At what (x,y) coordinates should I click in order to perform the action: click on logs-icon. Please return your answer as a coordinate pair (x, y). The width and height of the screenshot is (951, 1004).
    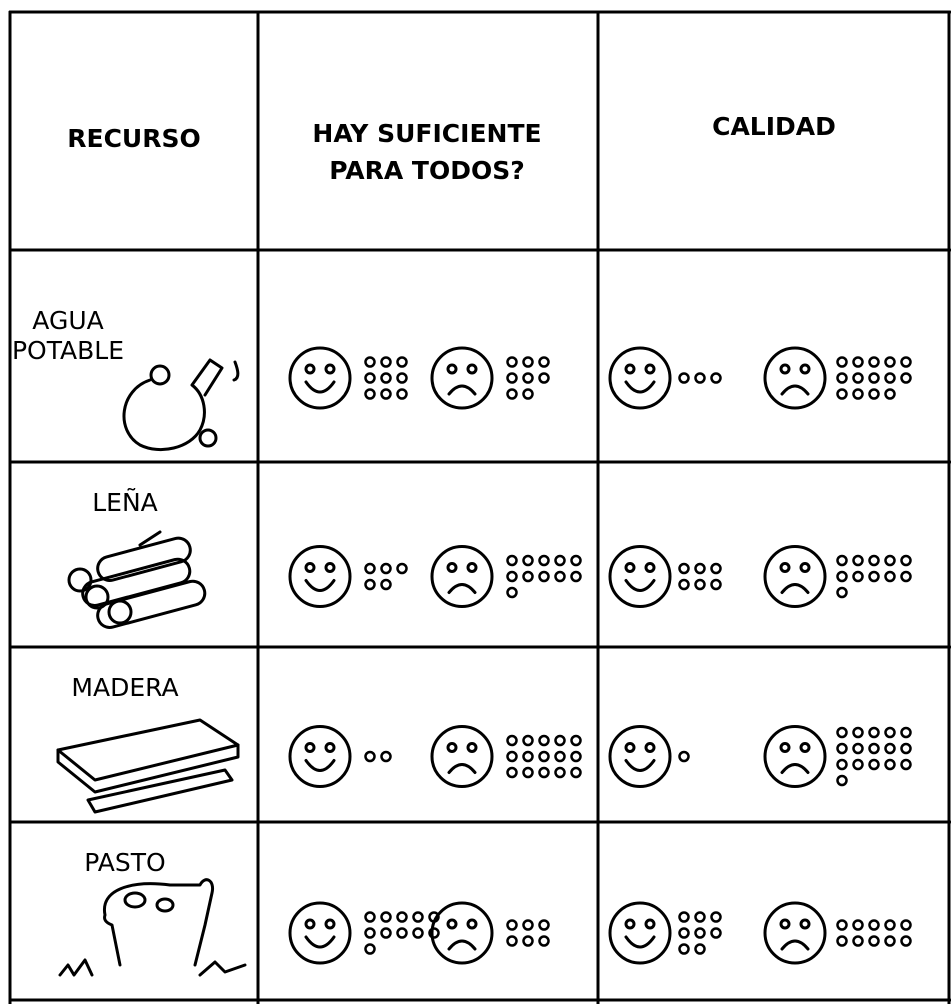
    Looking at the image, I should click on (137, 579).